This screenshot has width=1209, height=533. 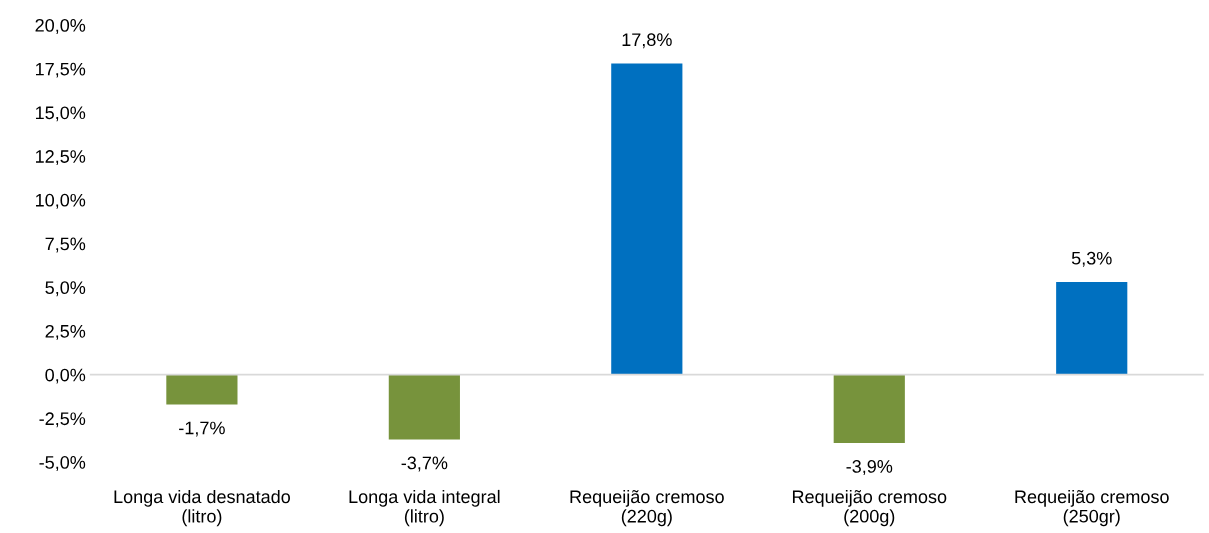 What do you see at coordinates (65, 332) in the screenshot?
I see `y-tick-label: 2,5%` at bounding box center [65, 332].